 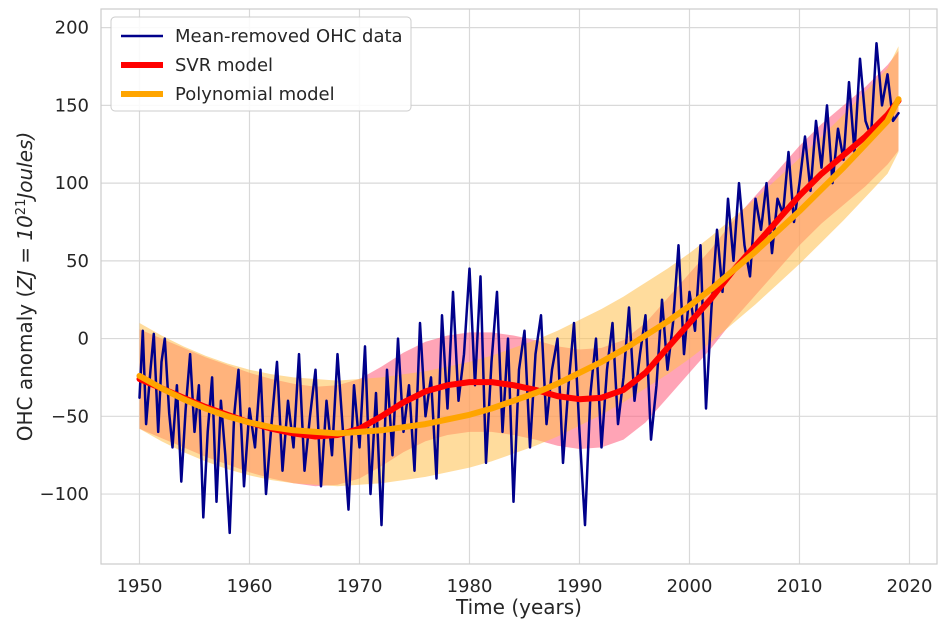 I want to click on x-tick-label-1990: 1990, so click(x=580, y=586).